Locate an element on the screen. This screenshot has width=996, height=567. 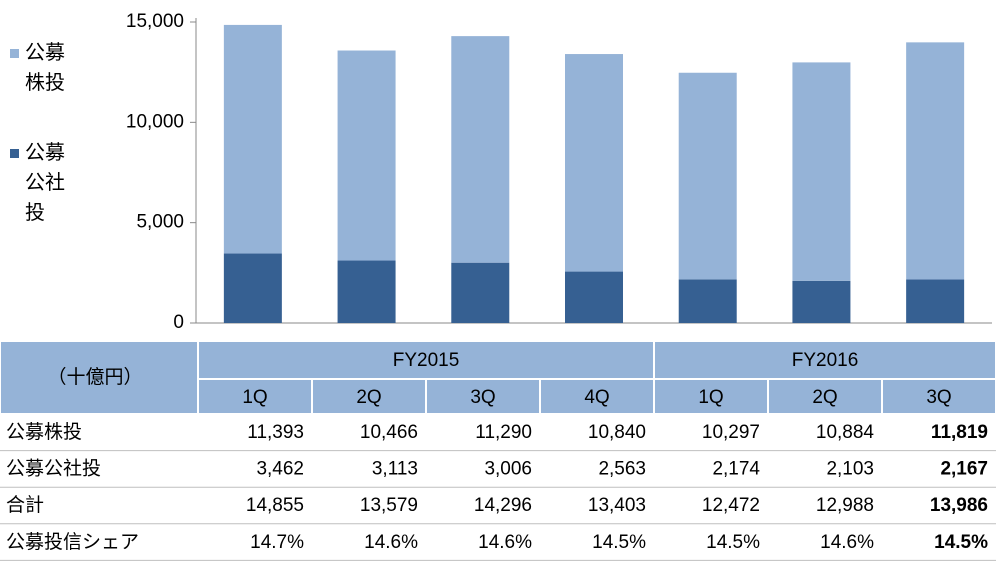
row-label: 合計 is located at coordinates (25, 505).